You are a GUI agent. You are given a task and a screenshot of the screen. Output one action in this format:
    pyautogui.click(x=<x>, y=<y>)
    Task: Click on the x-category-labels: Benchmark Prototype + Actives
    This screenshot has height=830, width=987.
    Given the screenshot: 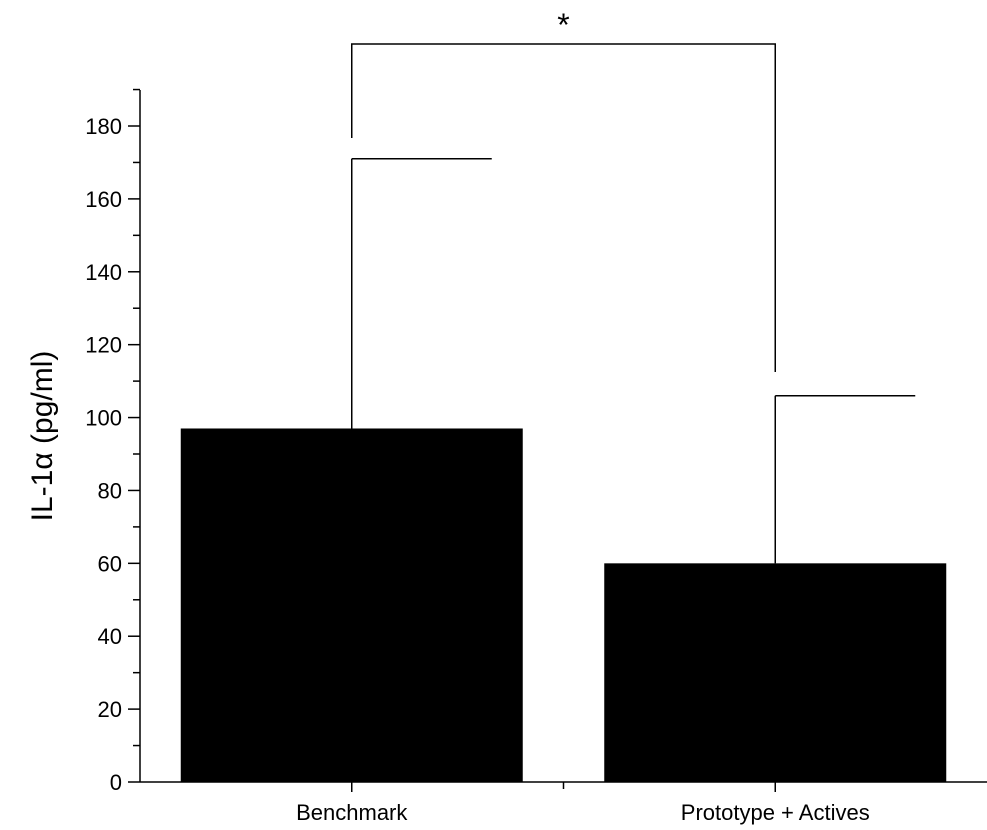 What is the action you would take?
    pyautogui.click(x=583, y=812)
    